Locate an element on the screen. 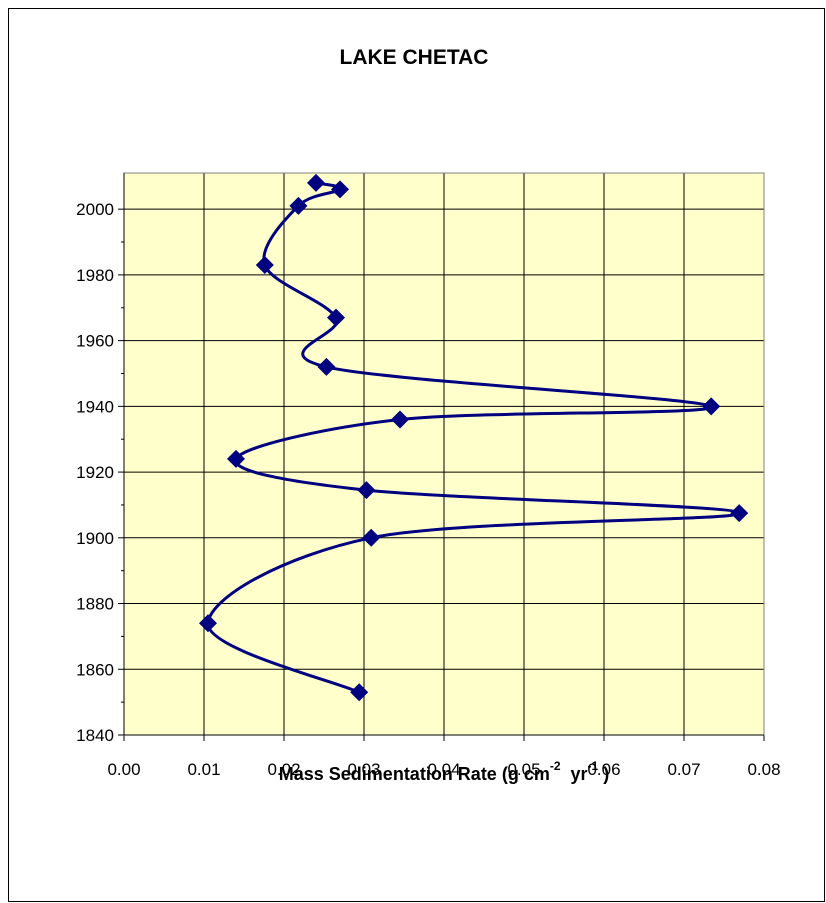  x-tick-label: 0.07 is located at coordinates (683, 769).